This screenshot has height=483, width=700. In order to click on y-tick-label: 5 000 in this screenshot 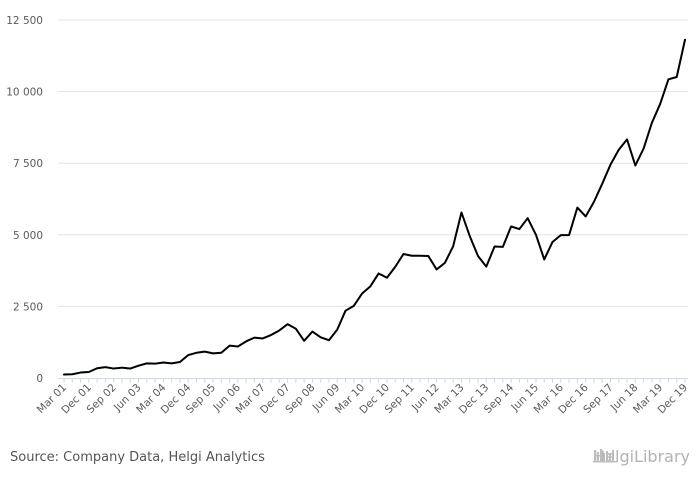, I will do `click(28, 236)`.